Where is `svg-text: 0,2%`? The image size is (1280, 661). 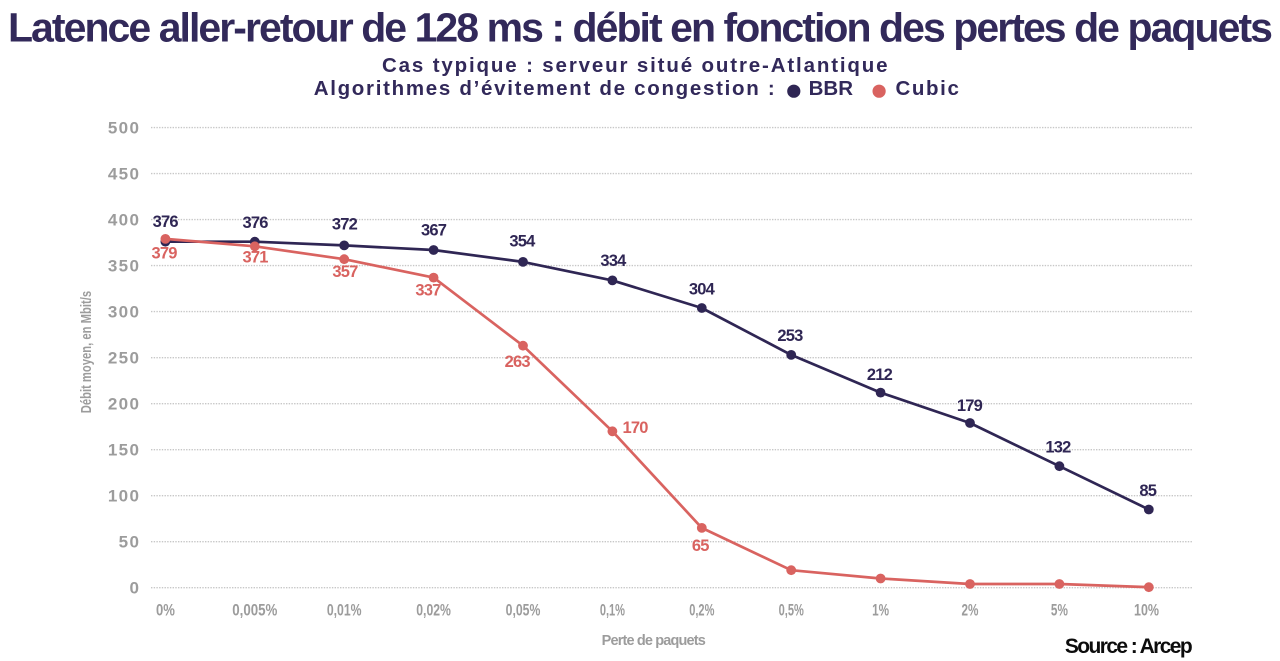
svg-text: 0,2% is located at coordinates (701, 610).